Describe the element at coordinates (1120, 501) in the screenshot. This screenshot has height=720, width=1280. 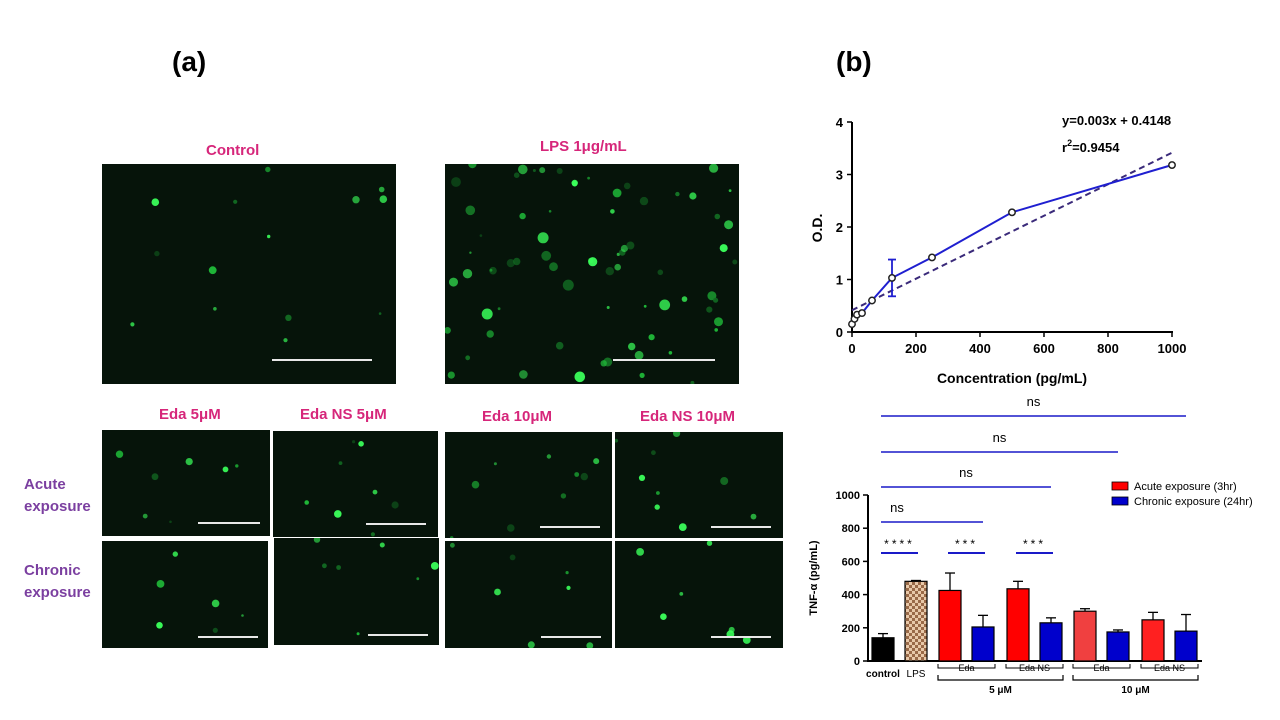
I see `legend-swatch` at that location.